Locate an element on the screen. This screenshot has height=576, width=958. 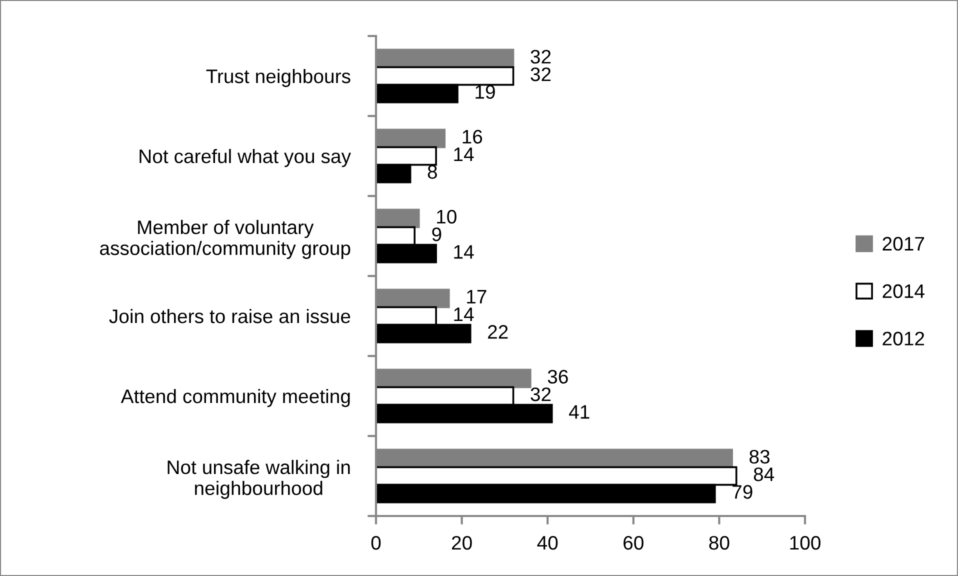
data-label: 9 is located at coordinates (437, 234).